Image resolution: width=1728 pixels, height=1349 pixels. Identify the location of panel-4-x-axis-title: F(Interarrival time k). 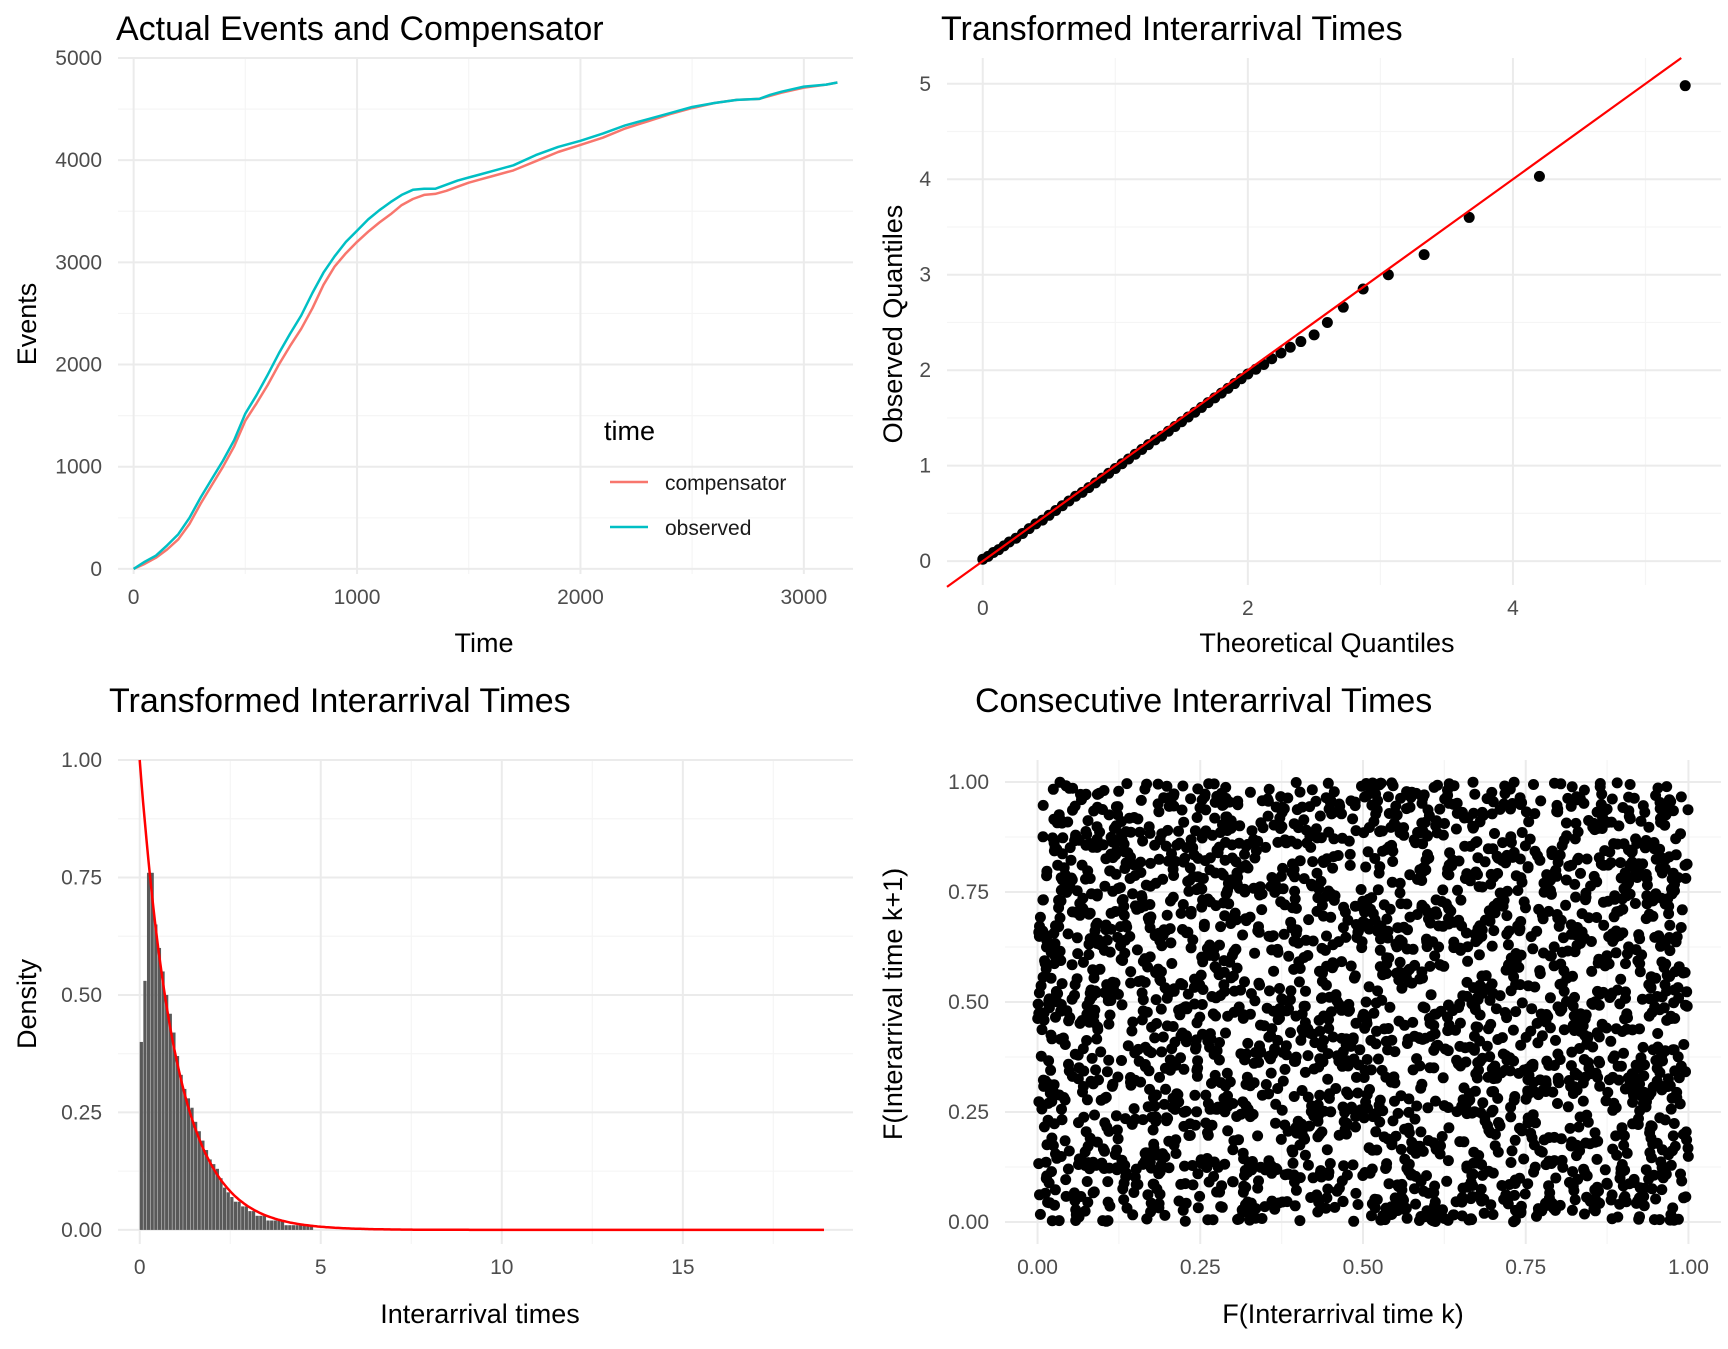
(1343, 1314).